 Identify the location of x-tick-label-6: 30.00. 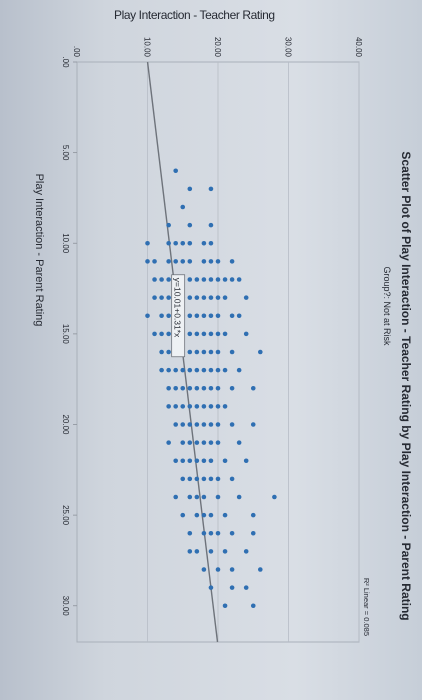
(65, 606).